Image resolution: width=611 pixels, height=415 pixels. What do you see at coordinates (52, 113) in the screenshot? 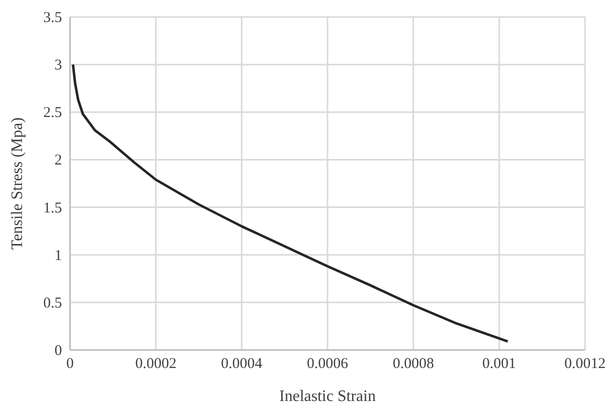
I see `y-tick-label: 2.5` at bounding box center [52, 113].